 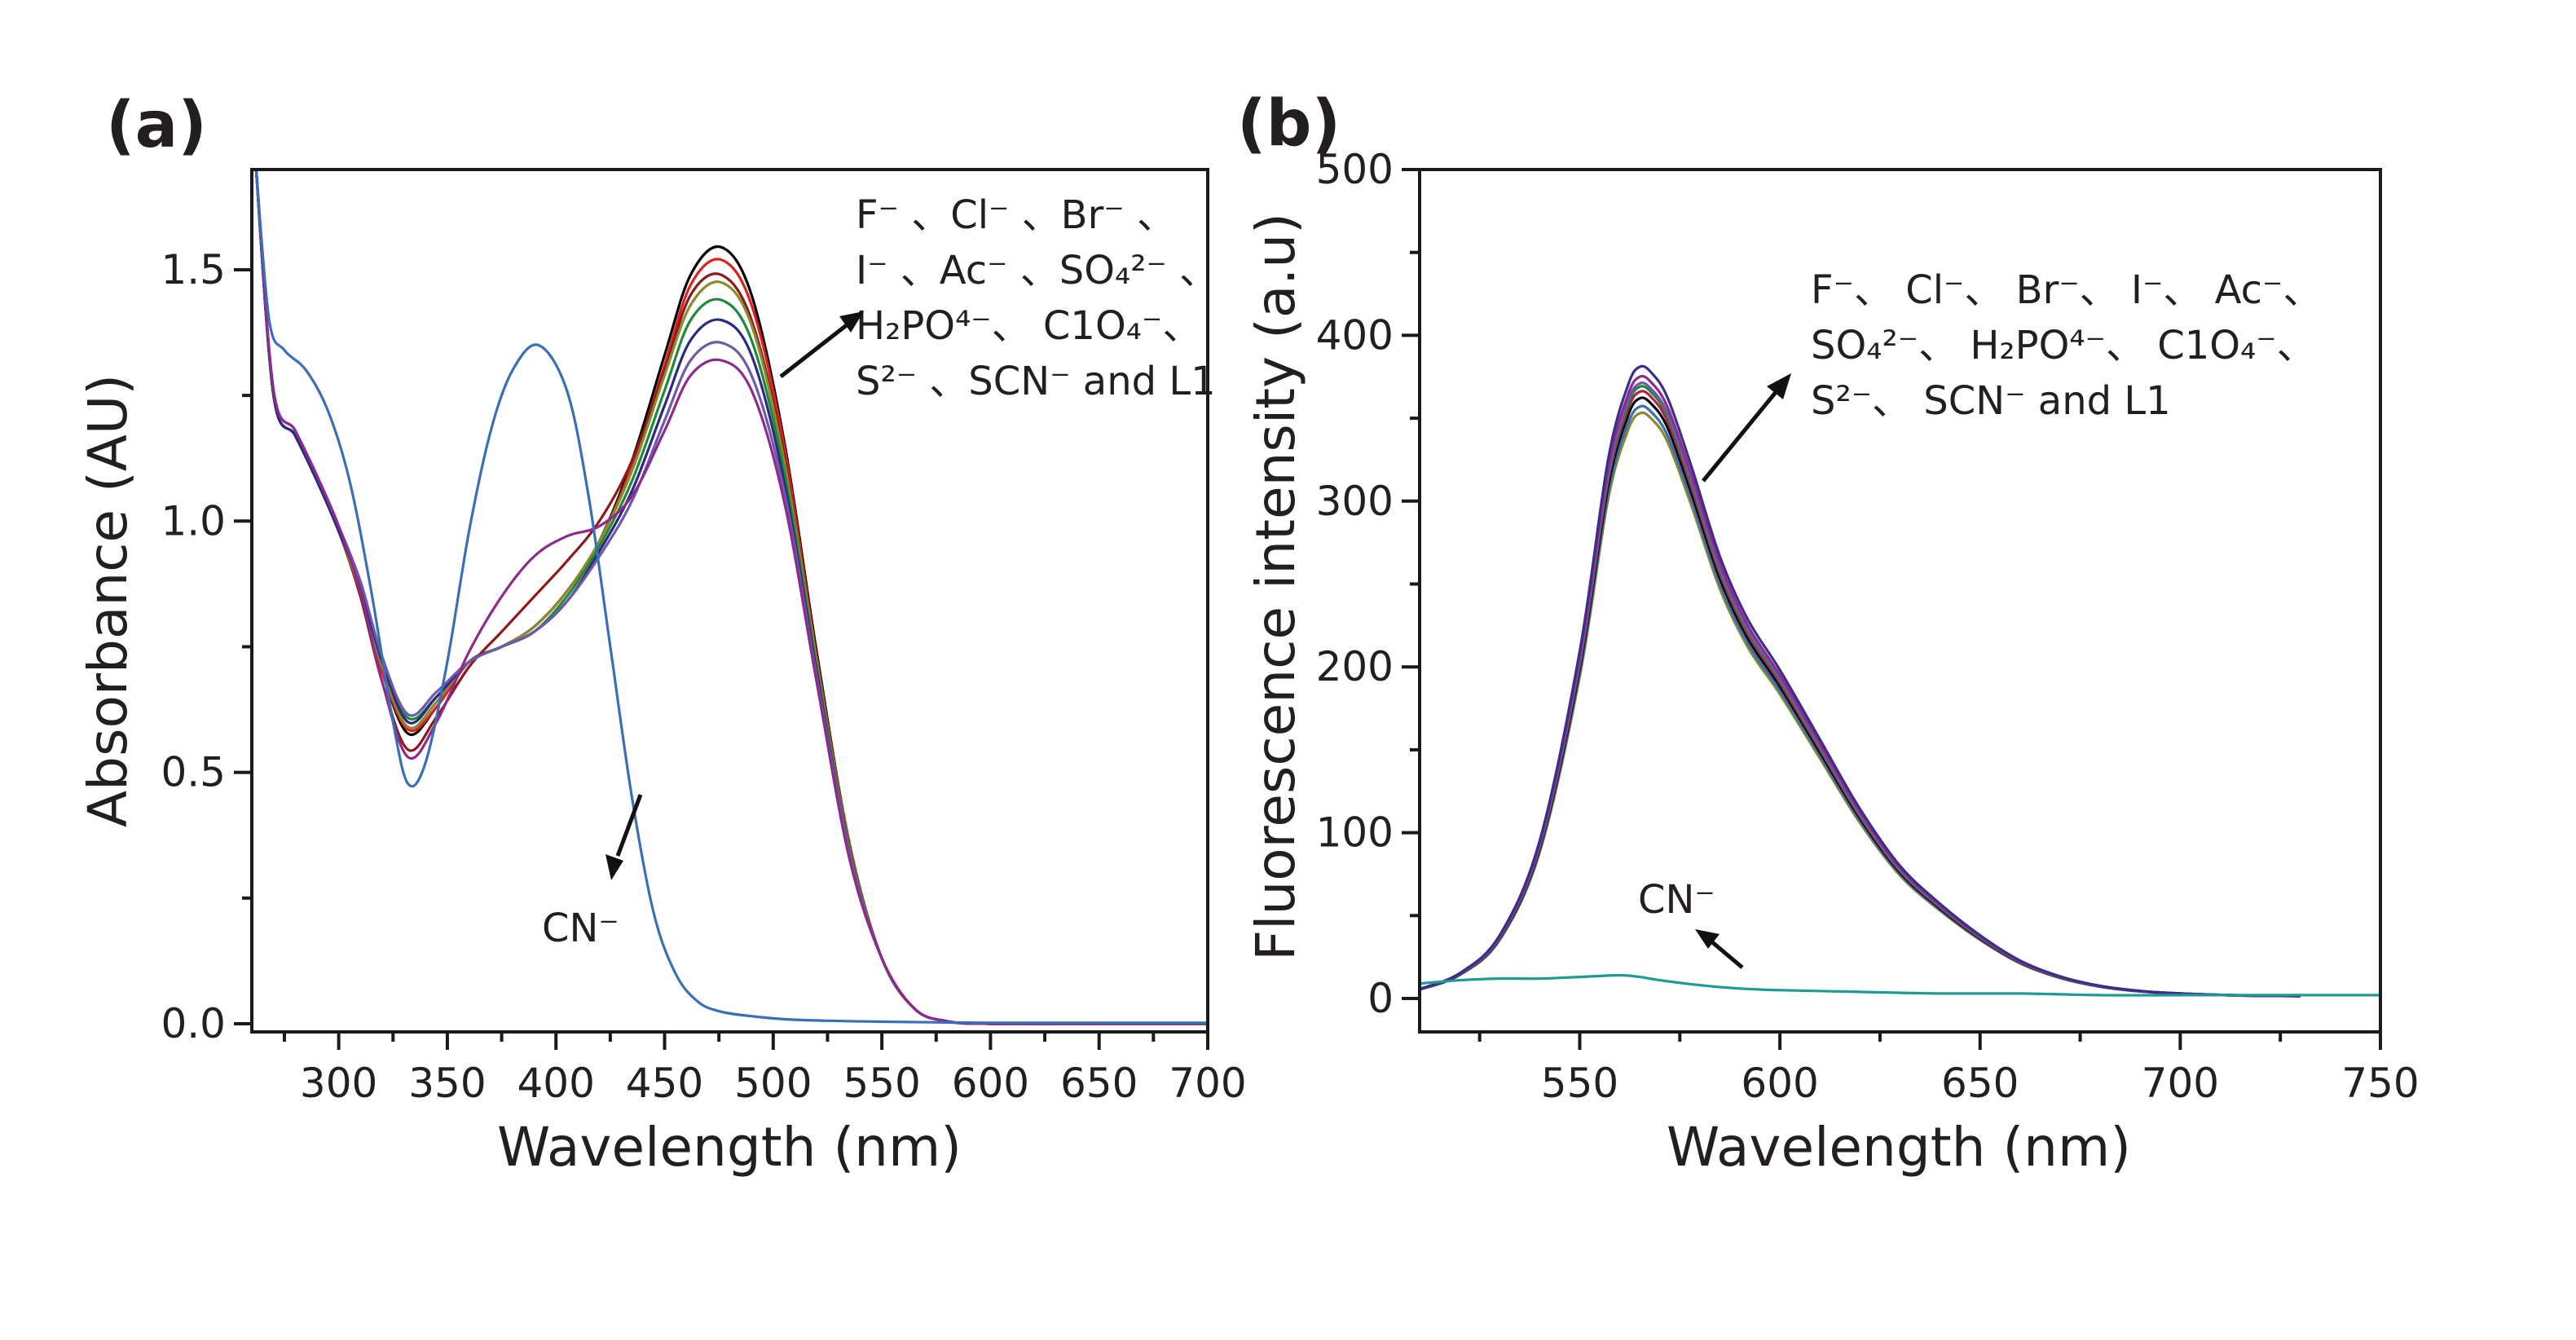 I want to click on b-series-line-cn, so click(x=1900, y=985).